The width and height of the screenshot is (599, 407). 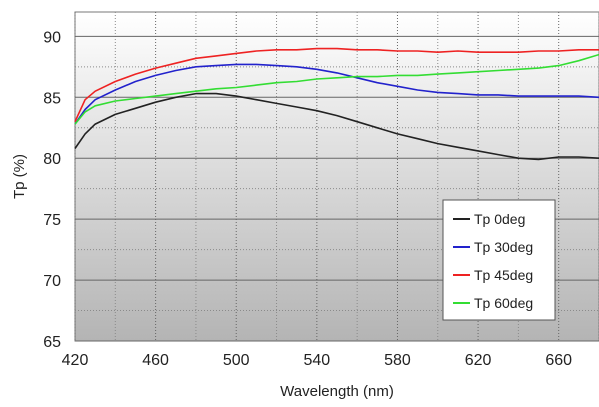 What do you see at coordinates (52, 281) in the screenshot?
I see `y-tick-label: 70` at bounding box center [52, 281].